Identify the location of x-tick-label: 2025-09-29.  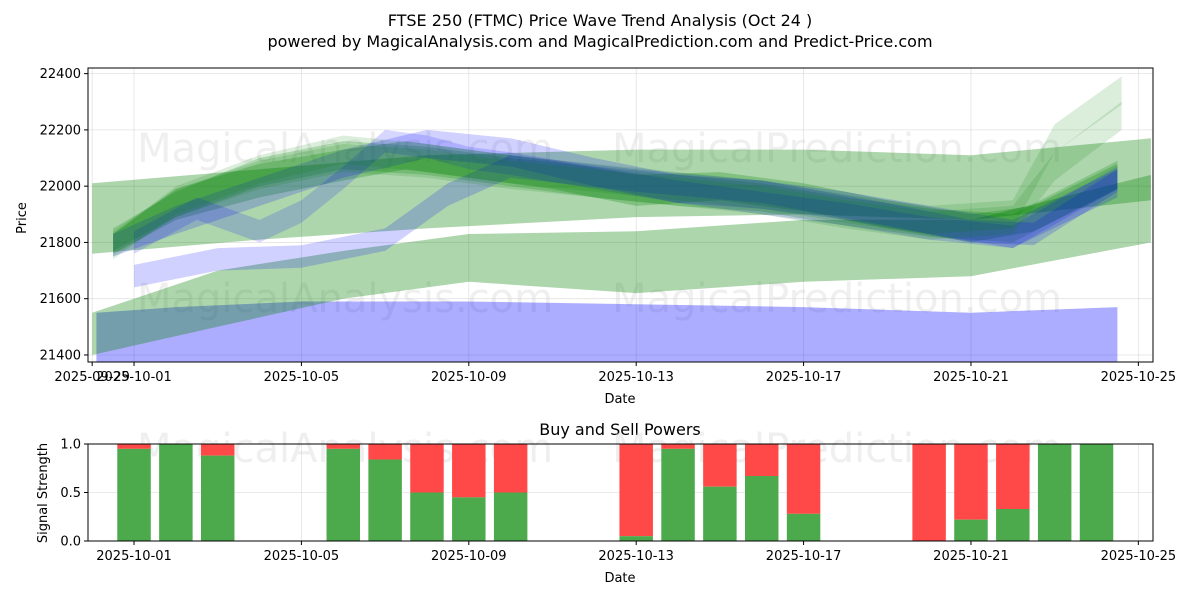
(92, 377).